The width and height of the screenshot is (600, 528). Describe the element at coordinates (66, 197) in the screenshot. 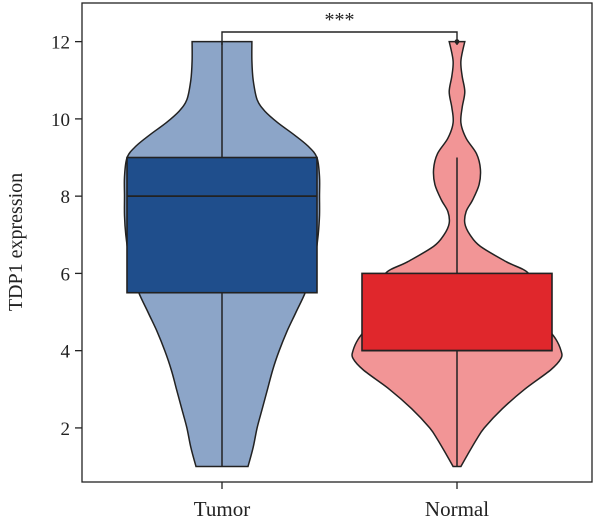

I see `y-tick-label: 8` at that location.